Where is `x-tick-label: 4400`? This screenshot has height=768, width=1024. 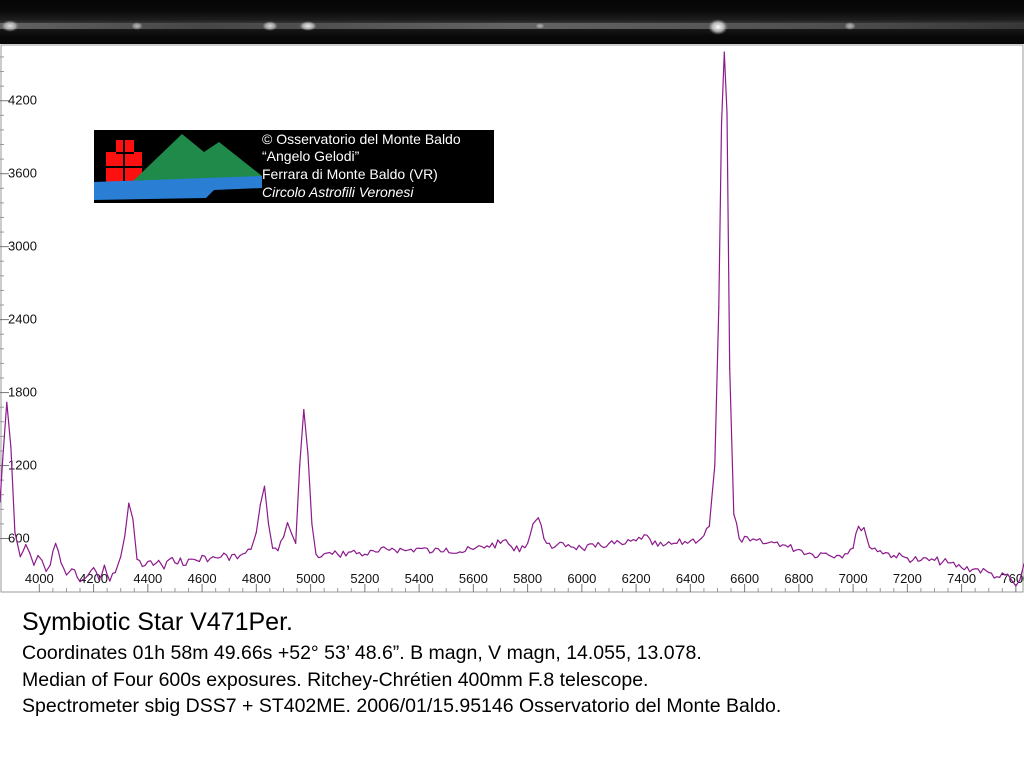 x-tick-label: 4400 is located at coordinates (147, 578).